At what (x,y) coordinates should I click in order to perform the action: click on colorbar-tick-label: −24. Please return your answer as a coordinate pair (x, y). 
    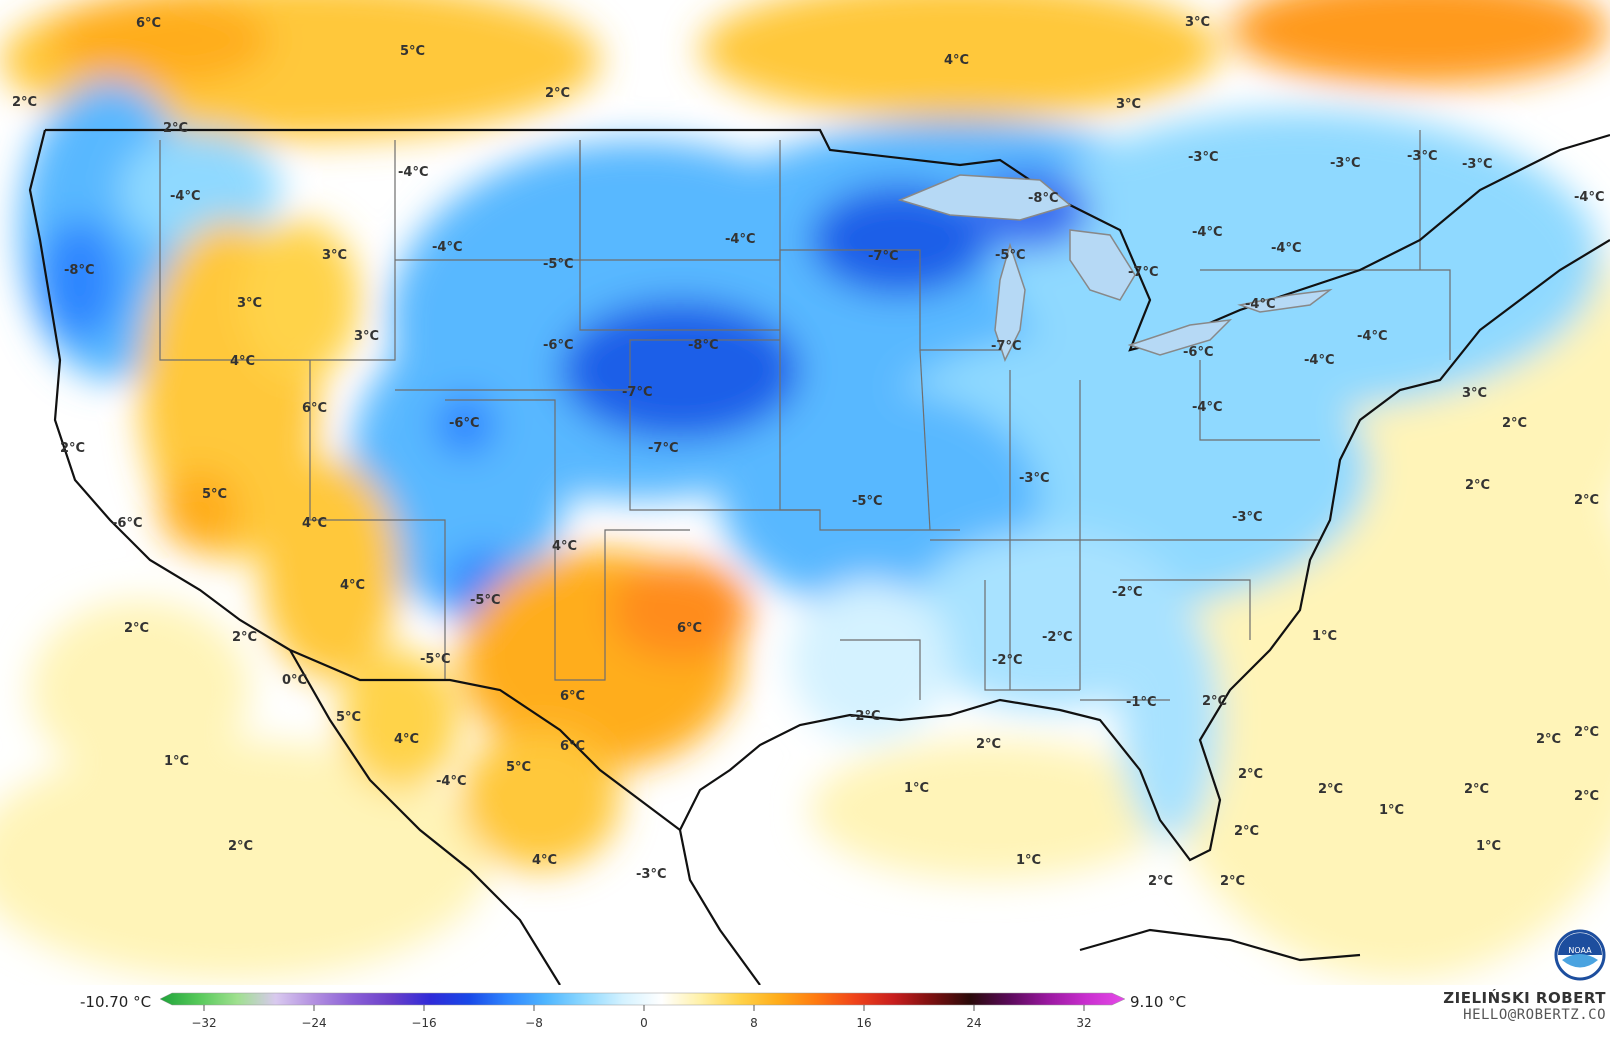
    Looking at the image, I should click on (313, 1023).